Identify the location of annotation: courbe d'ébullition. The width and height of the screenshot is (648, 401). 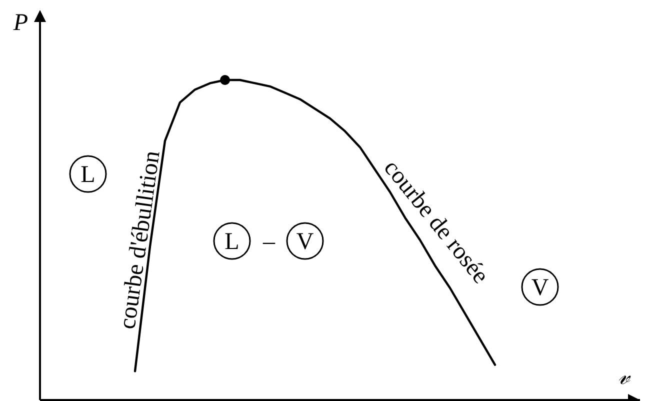
(140, 240).